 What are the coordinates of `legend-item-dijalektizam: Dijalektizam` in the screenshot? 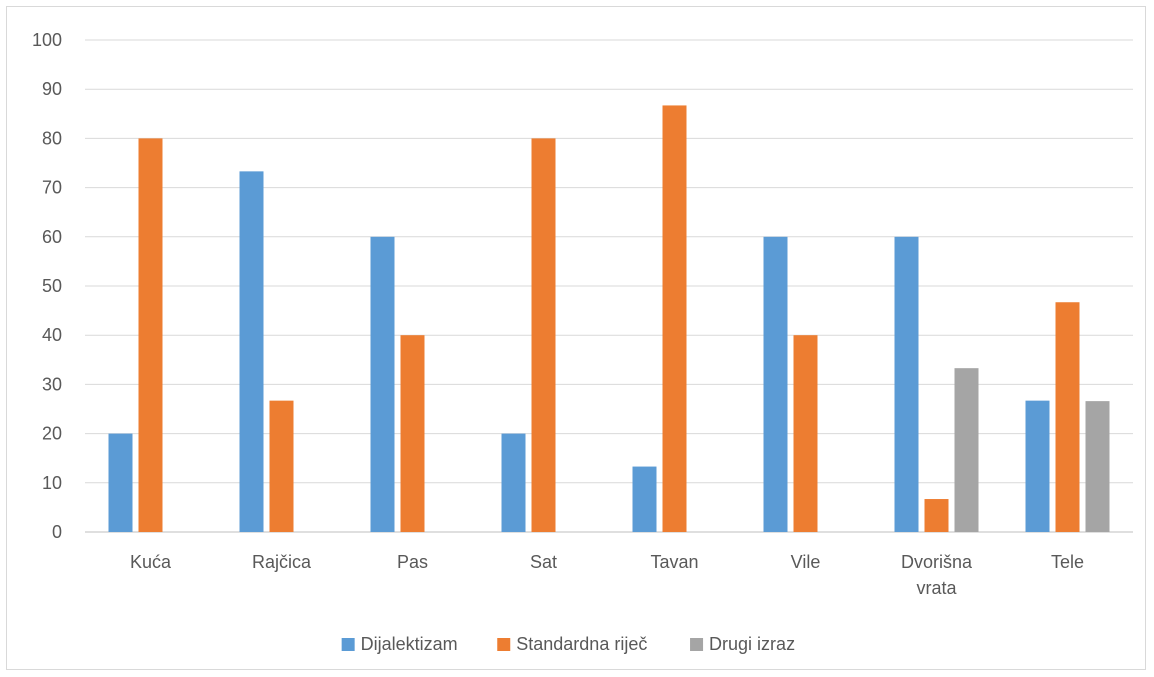 It's located at (399, 644).